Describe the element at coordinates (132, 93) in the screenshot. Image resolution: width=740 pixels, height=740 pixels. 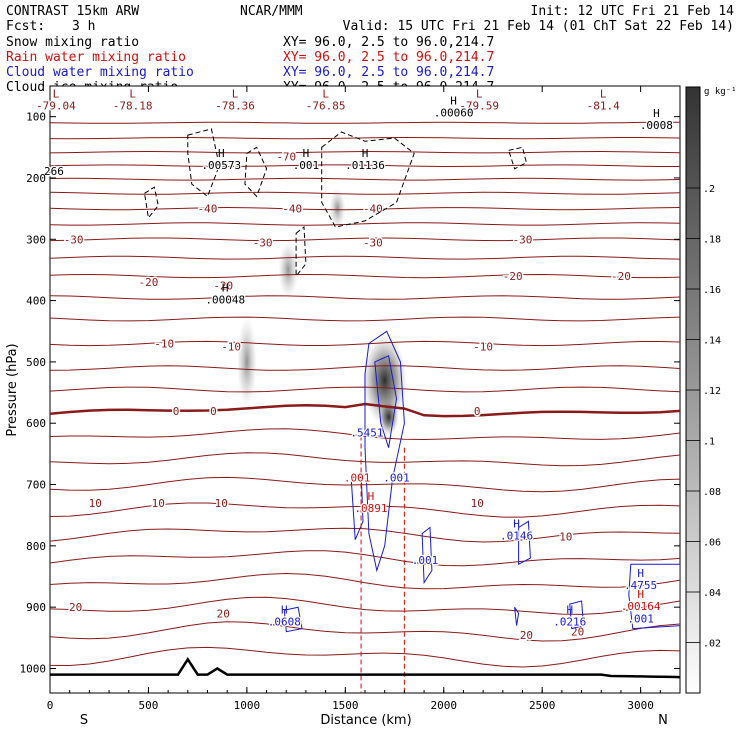
I see `extremum-marker: L` at that location.